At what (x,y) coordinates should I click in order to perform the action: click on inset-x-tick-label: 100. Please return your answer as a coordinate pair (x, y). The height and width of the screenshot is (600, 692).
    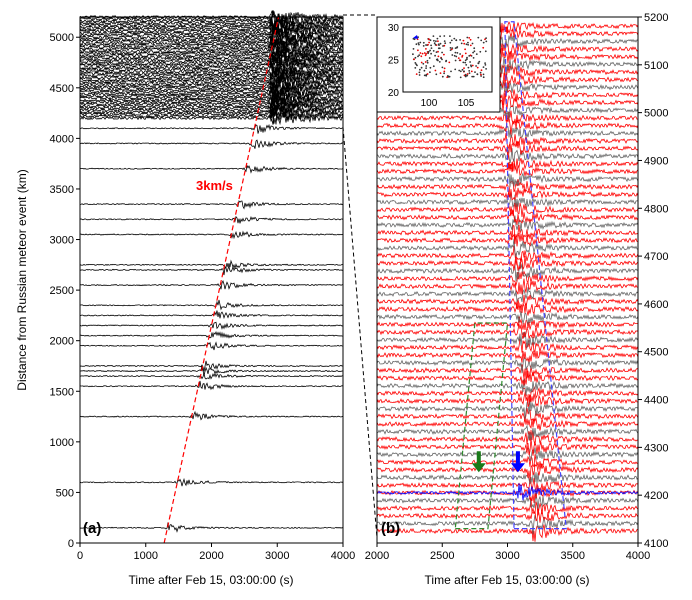
    Looking at the image, I should click on (429, 103).